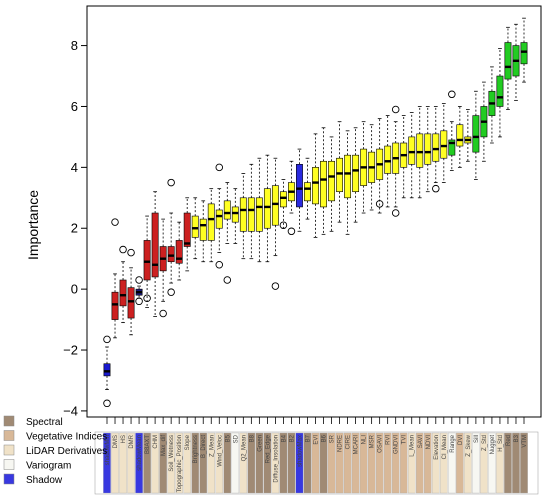  I want to click on box-Wind_Veloc, so click(219, 216).